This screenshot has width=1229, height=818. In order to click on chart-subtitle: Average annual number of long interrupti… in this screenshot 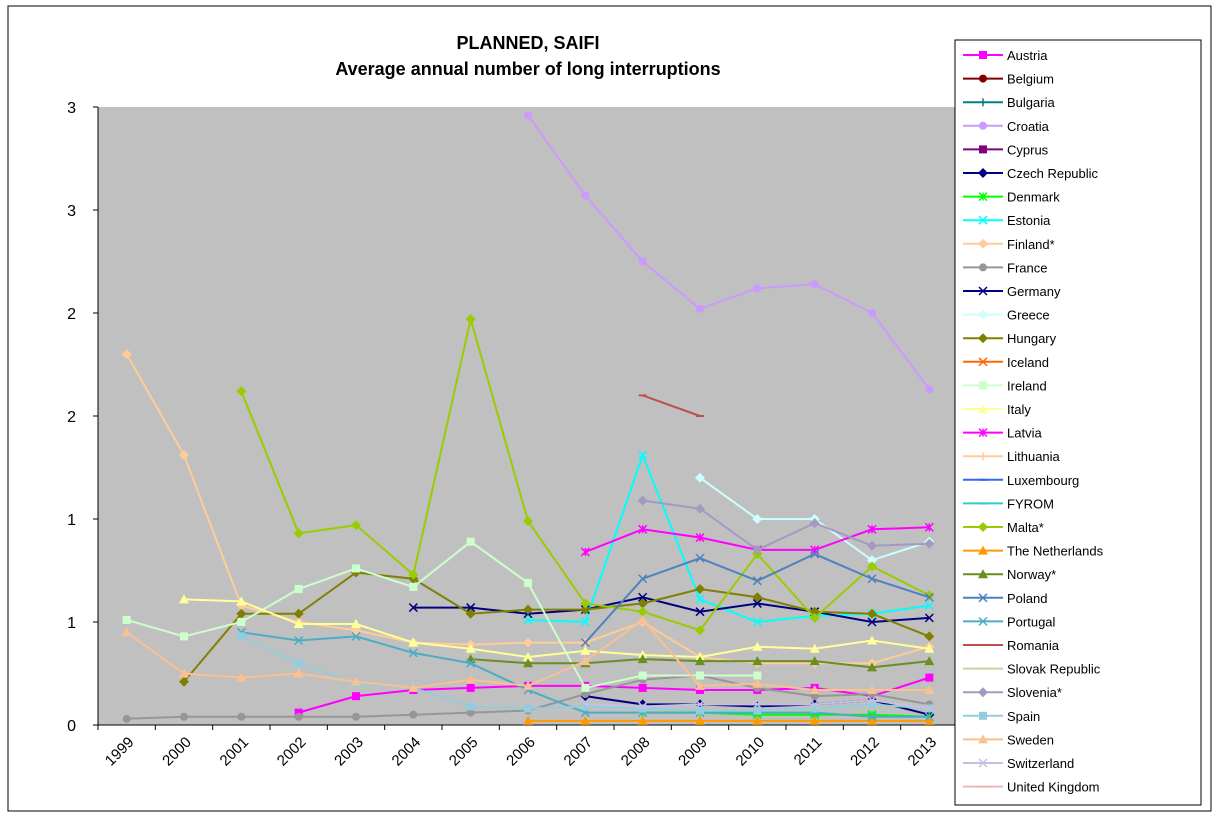, I will do `click(527, 69)`.